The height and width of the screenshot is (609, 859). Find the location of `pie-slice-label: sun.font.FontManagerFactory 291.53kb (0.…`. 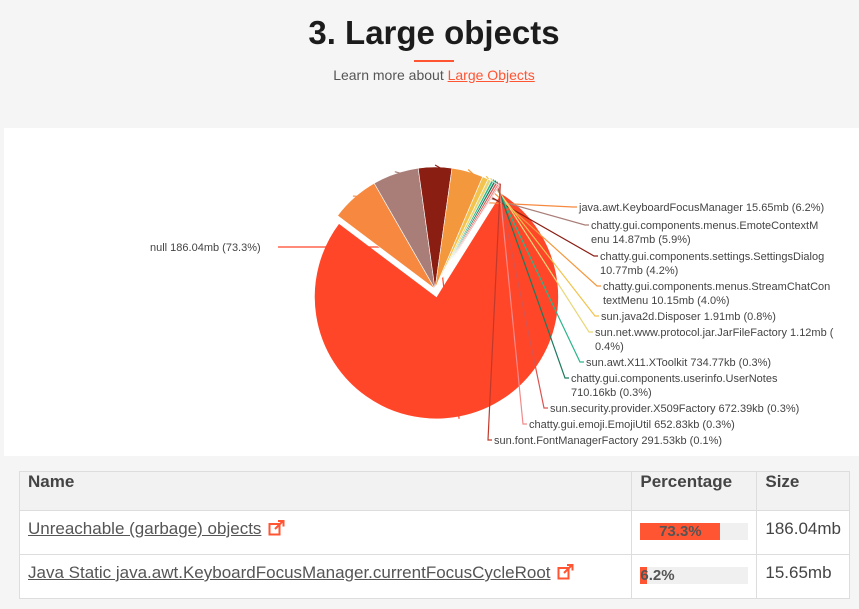

pie-slice-label: sun.font.FontManagerFactory 291.53kb (0.… is located at coordinates (608, 441).